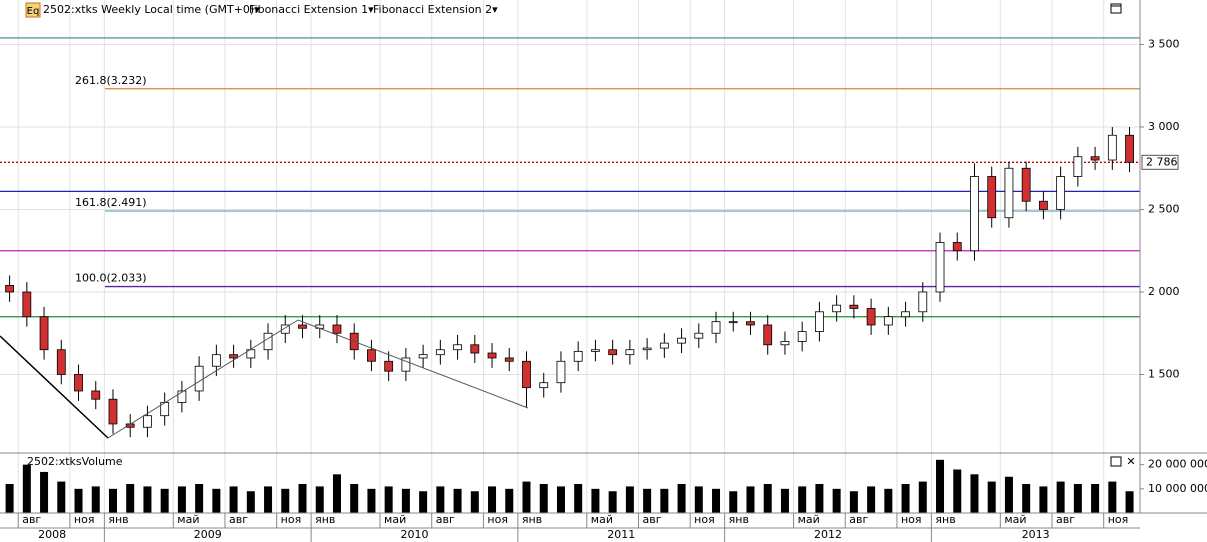  Describe the element at coordinates (1164, 373) in the screenshot. I see `y-tick-label: 1 500` at that location.